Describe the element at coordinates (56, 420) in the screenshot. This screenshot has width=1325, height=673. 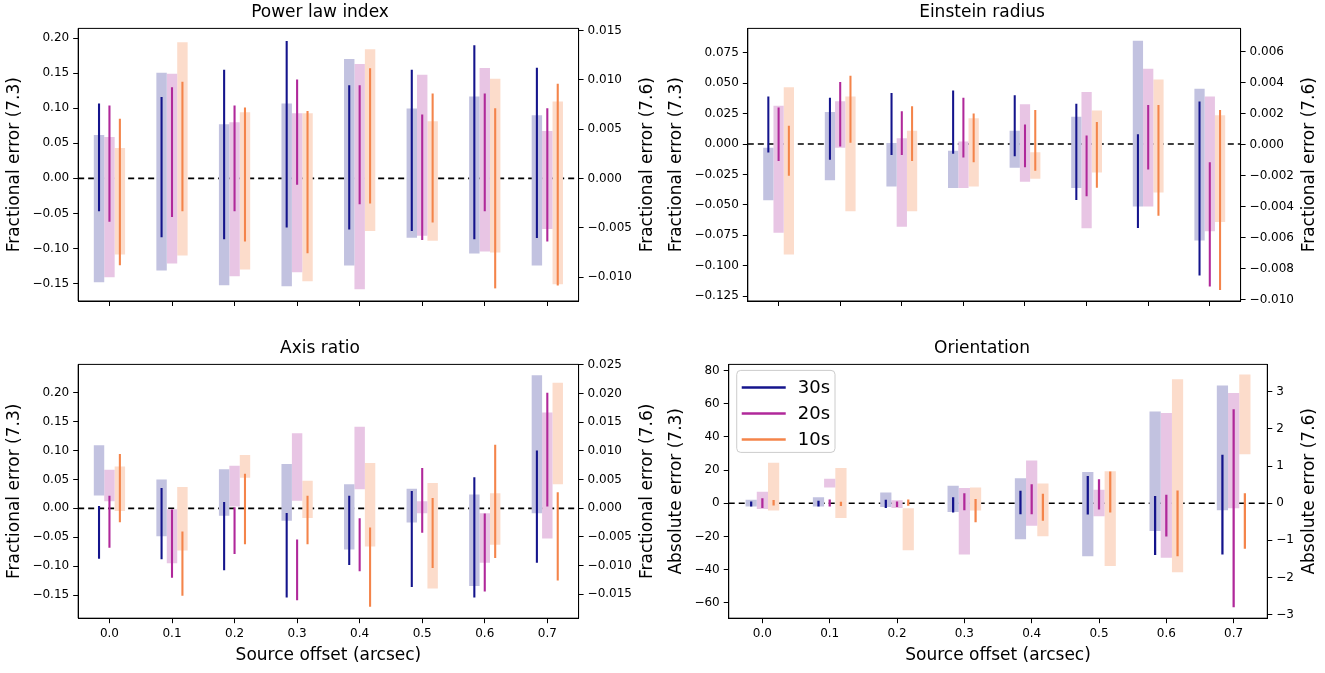
I see `y-tick-label: 0.15` at that location.